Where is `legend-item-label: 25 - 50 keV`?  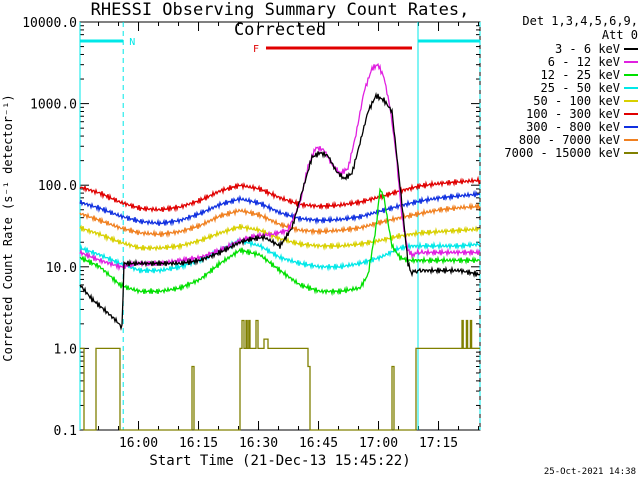
legend-item-label: 25 - 50 keV is located at coordinates (580, 87).